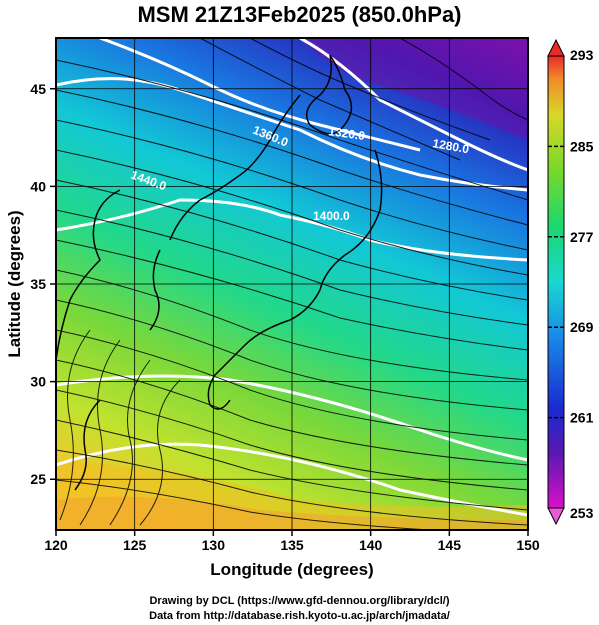 This screenshot has height=625, width=599. What do you see at coordinates (570, 282) in the screenshot?
I see `colorbar: 293 285 277 269 261 253` at bounding box center [570, 282].